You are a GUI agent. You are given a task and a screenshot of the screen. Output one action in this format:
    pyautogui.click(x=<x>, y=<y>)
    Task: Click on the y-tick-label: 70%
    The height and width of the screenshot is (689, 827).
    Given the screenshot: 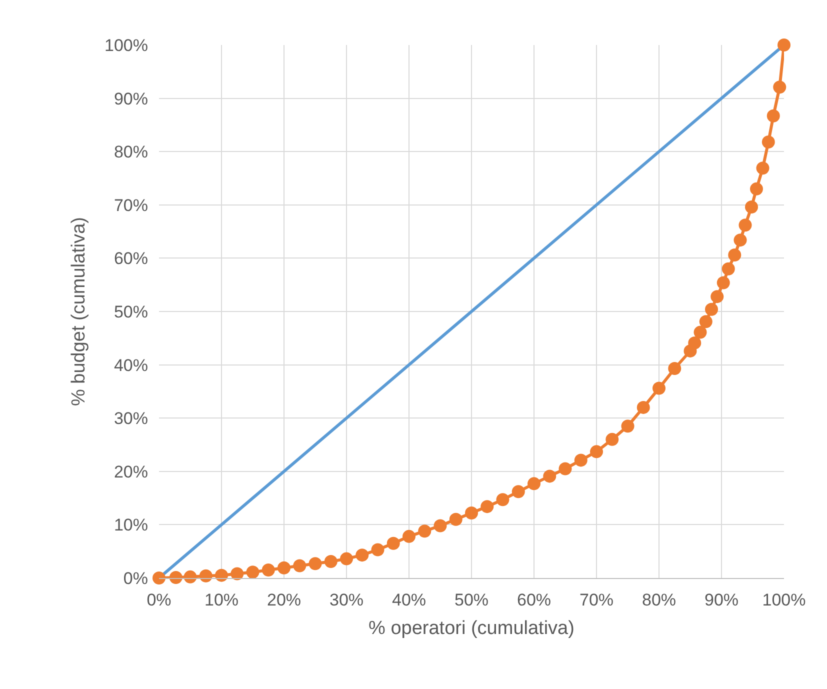 What is the action you would take?
    pyautogui.click(x=131, y=205)
    